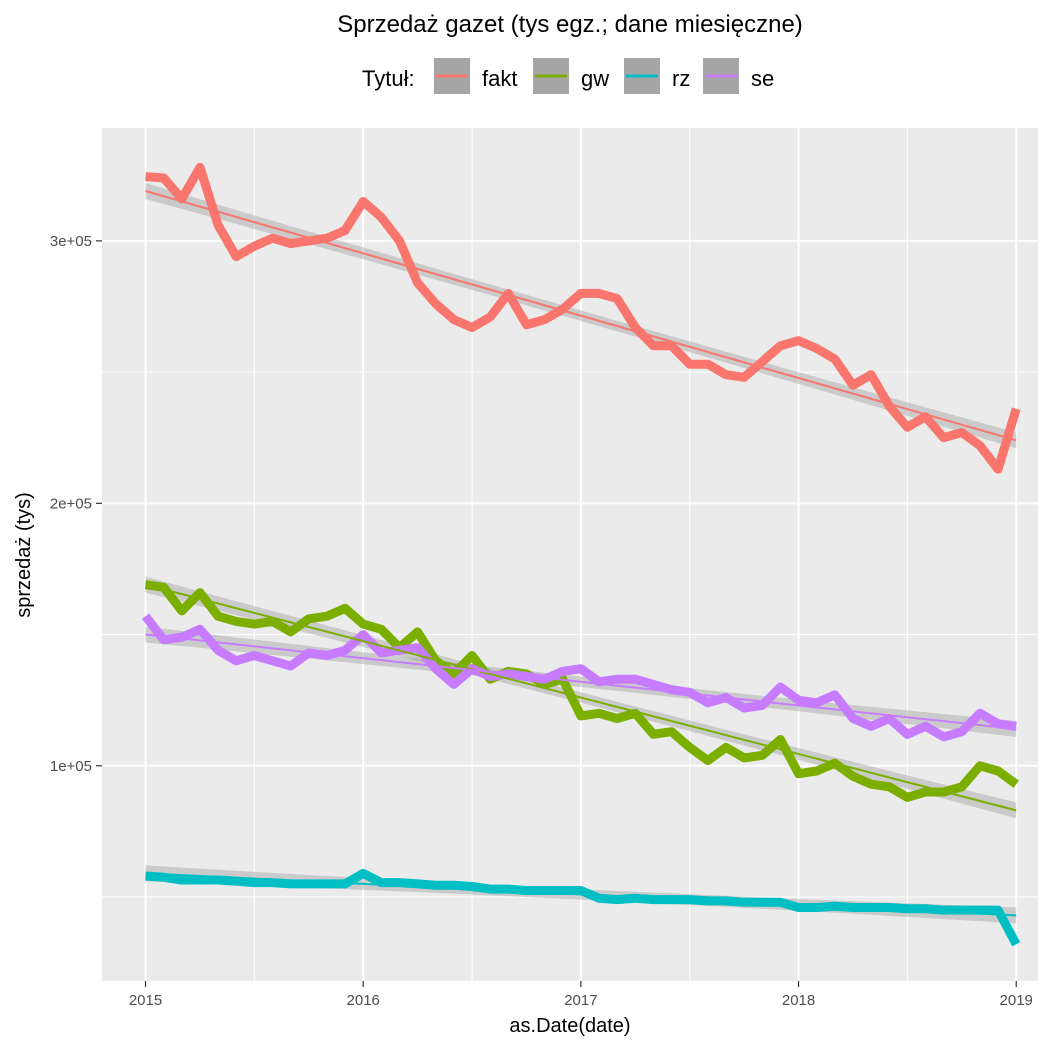  I want to click on legend-label-rz: rz, so click(681, 78).